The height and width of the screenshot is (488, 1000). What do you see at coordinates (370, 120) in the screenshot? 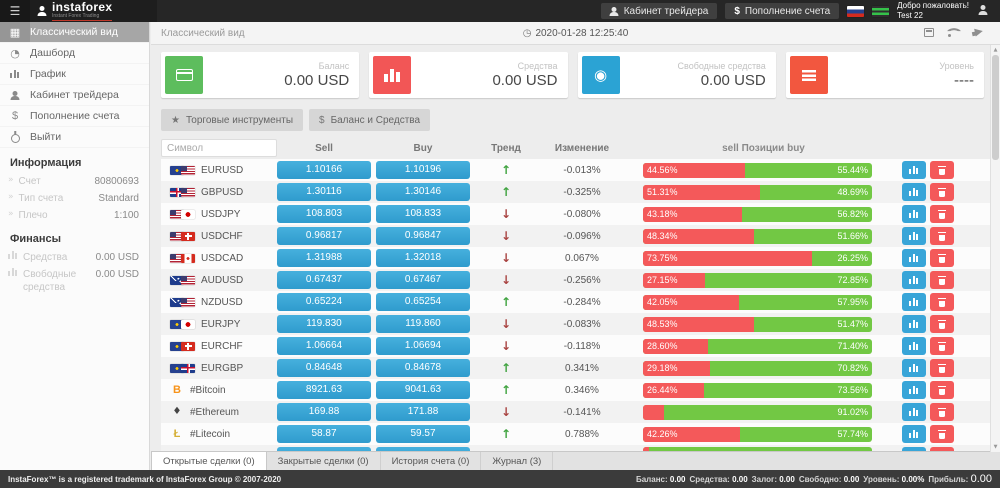
I see `balance-and-funds-button: $ Баланс и Средства` at bounding box center [370, 120].